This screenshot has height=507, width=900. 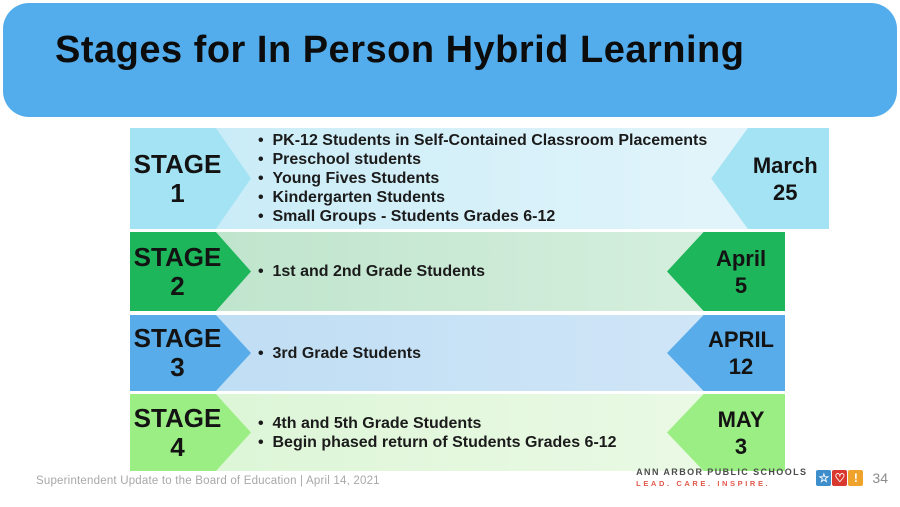 I want to click on star-icon: ☆, so click(x=824, y=477).